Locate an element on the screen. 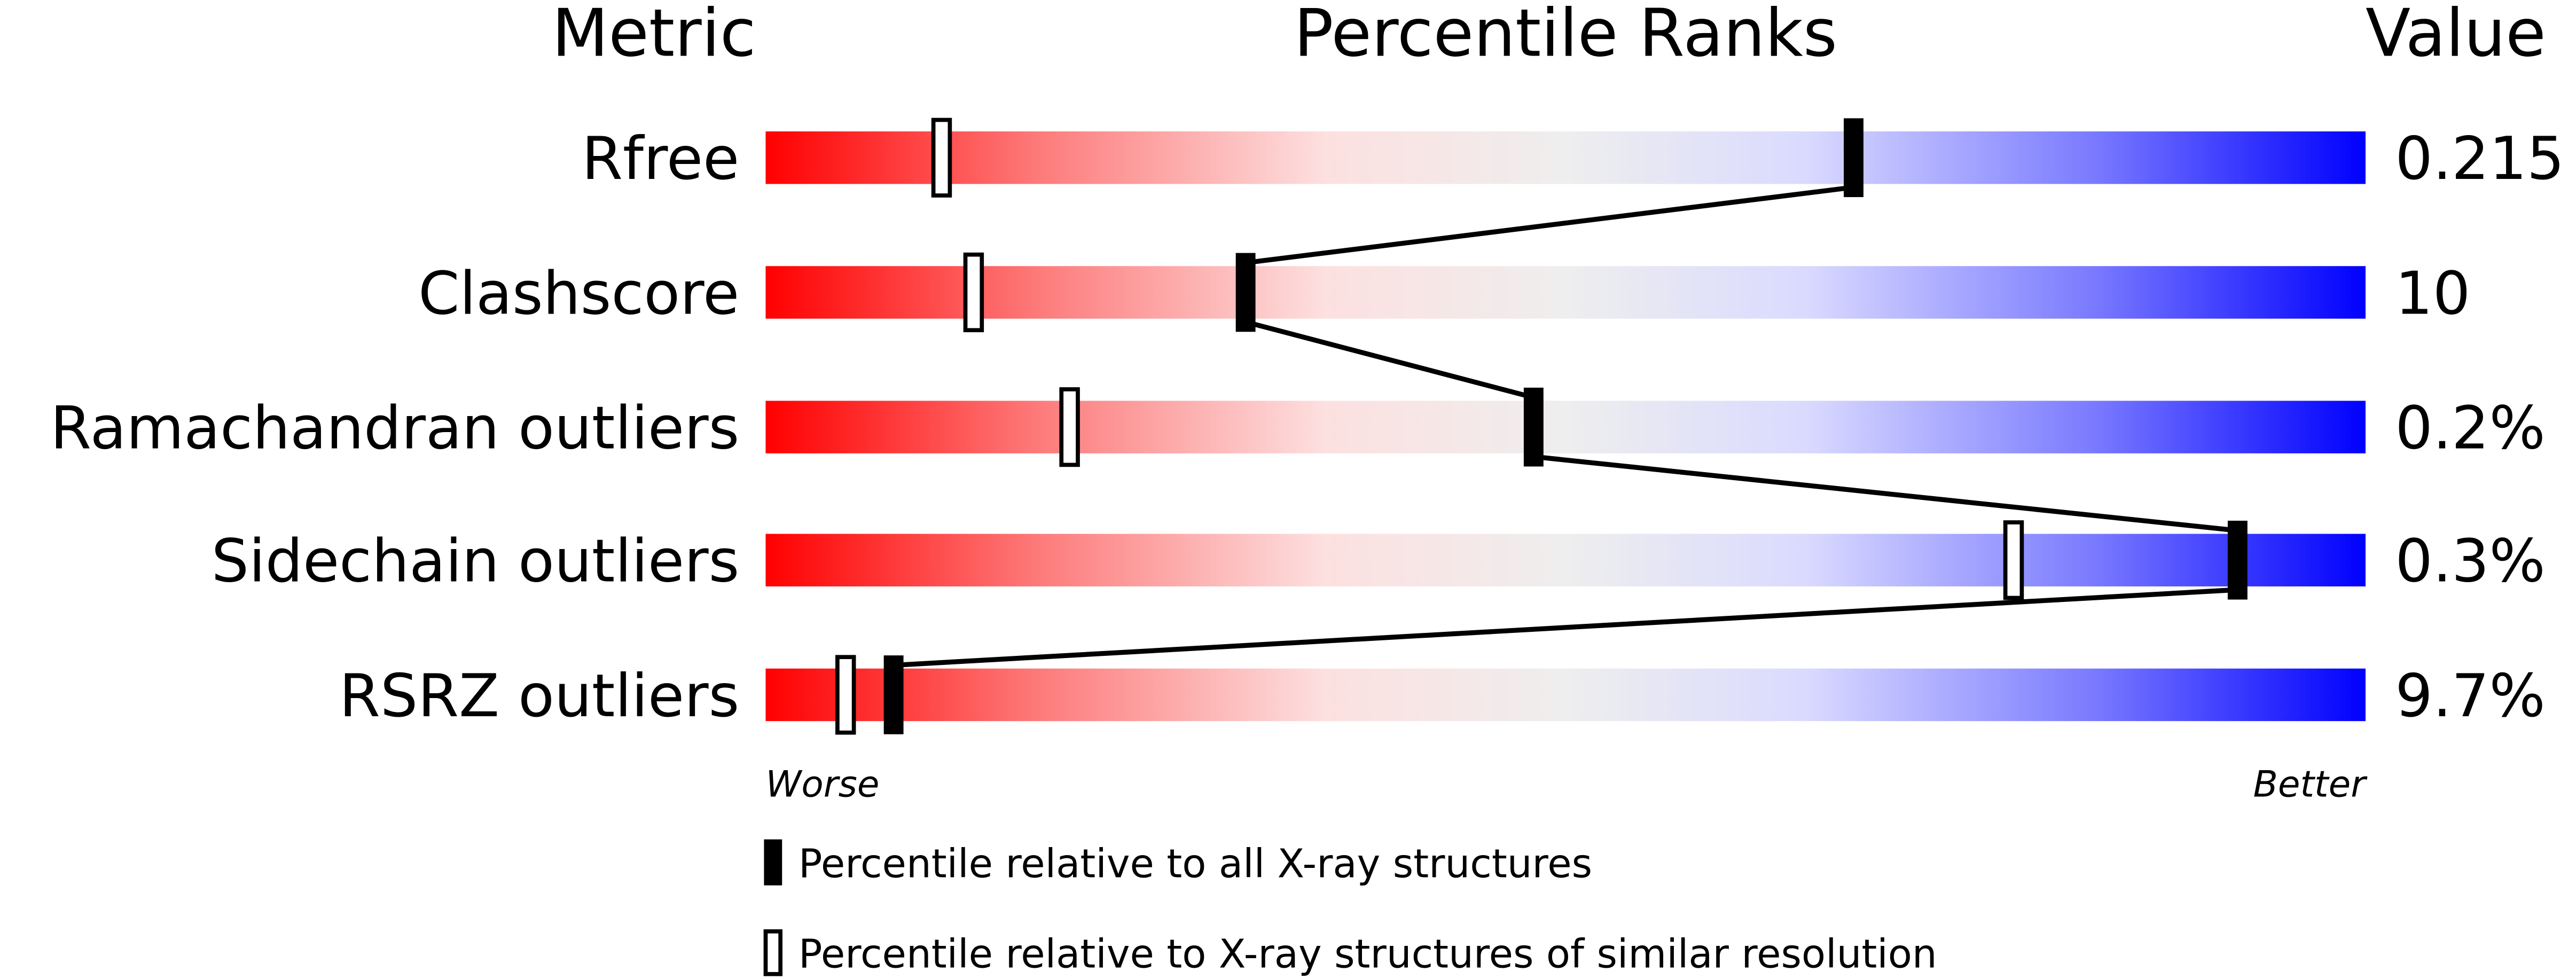  axis-better-label: Better is located at coordinates (2310, 784).